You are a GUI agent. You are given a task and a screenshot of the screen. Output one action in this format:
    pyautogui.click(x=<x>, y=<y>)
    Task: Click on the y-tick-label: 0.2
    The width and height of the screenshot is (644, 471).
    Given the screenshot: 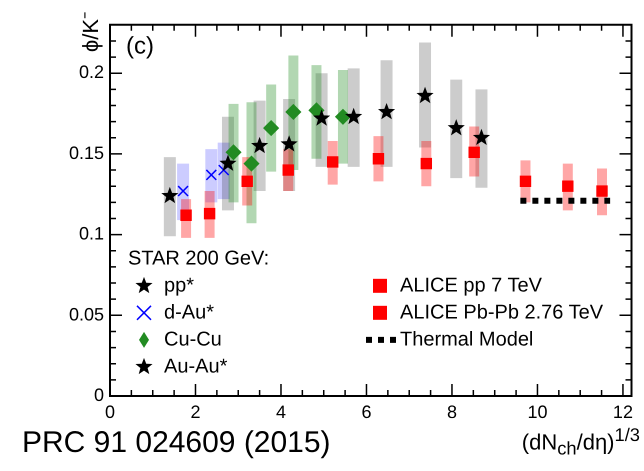 What is the action you would take?
    pyautogui.click(x=91, y=72)
    